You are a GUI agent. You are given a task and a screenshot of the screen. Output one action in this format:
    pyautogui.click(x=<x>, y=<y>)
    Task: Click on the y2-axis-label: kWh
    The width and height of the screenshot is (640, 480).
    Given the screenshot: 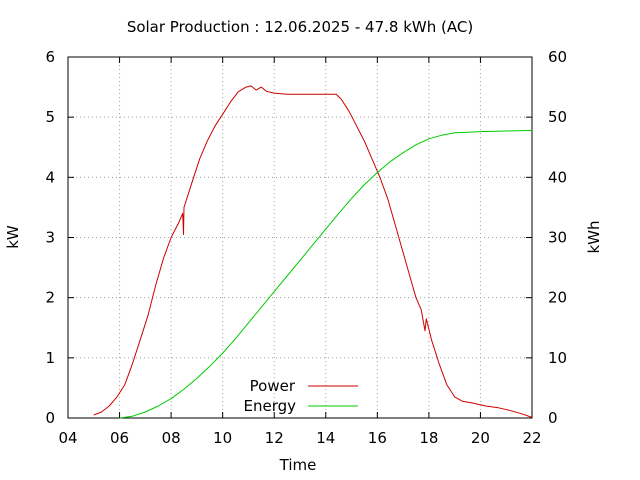 What is the action you would take?
    pyautogui.click(x=594, y=236)
    